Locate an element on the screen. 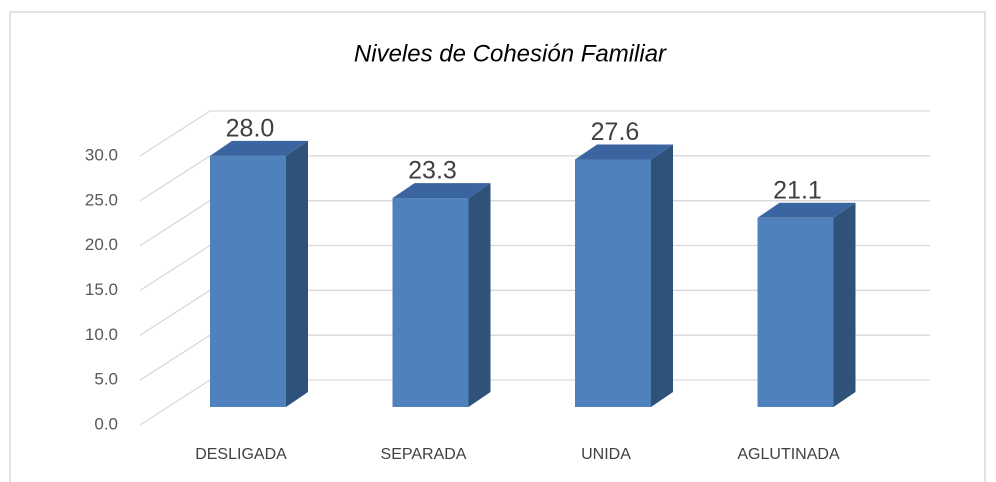 Image resolution: width=996 pixels, height=482 pixels. value-label: 21.1 is located at coordinates (797, 190).